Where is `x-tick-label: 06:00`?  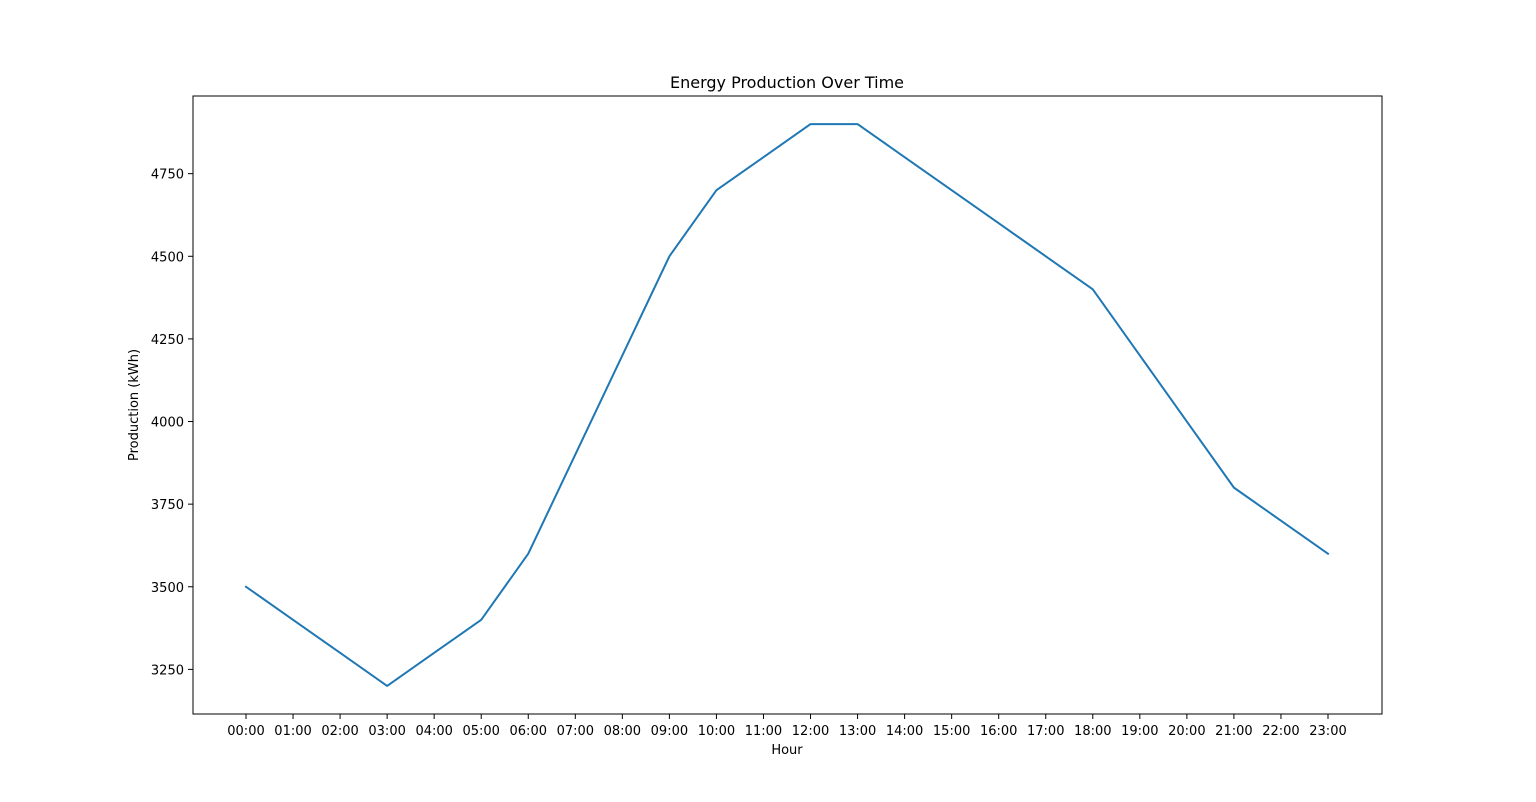 x-tick-label: 06:00 is located at coordinates (528, 731).